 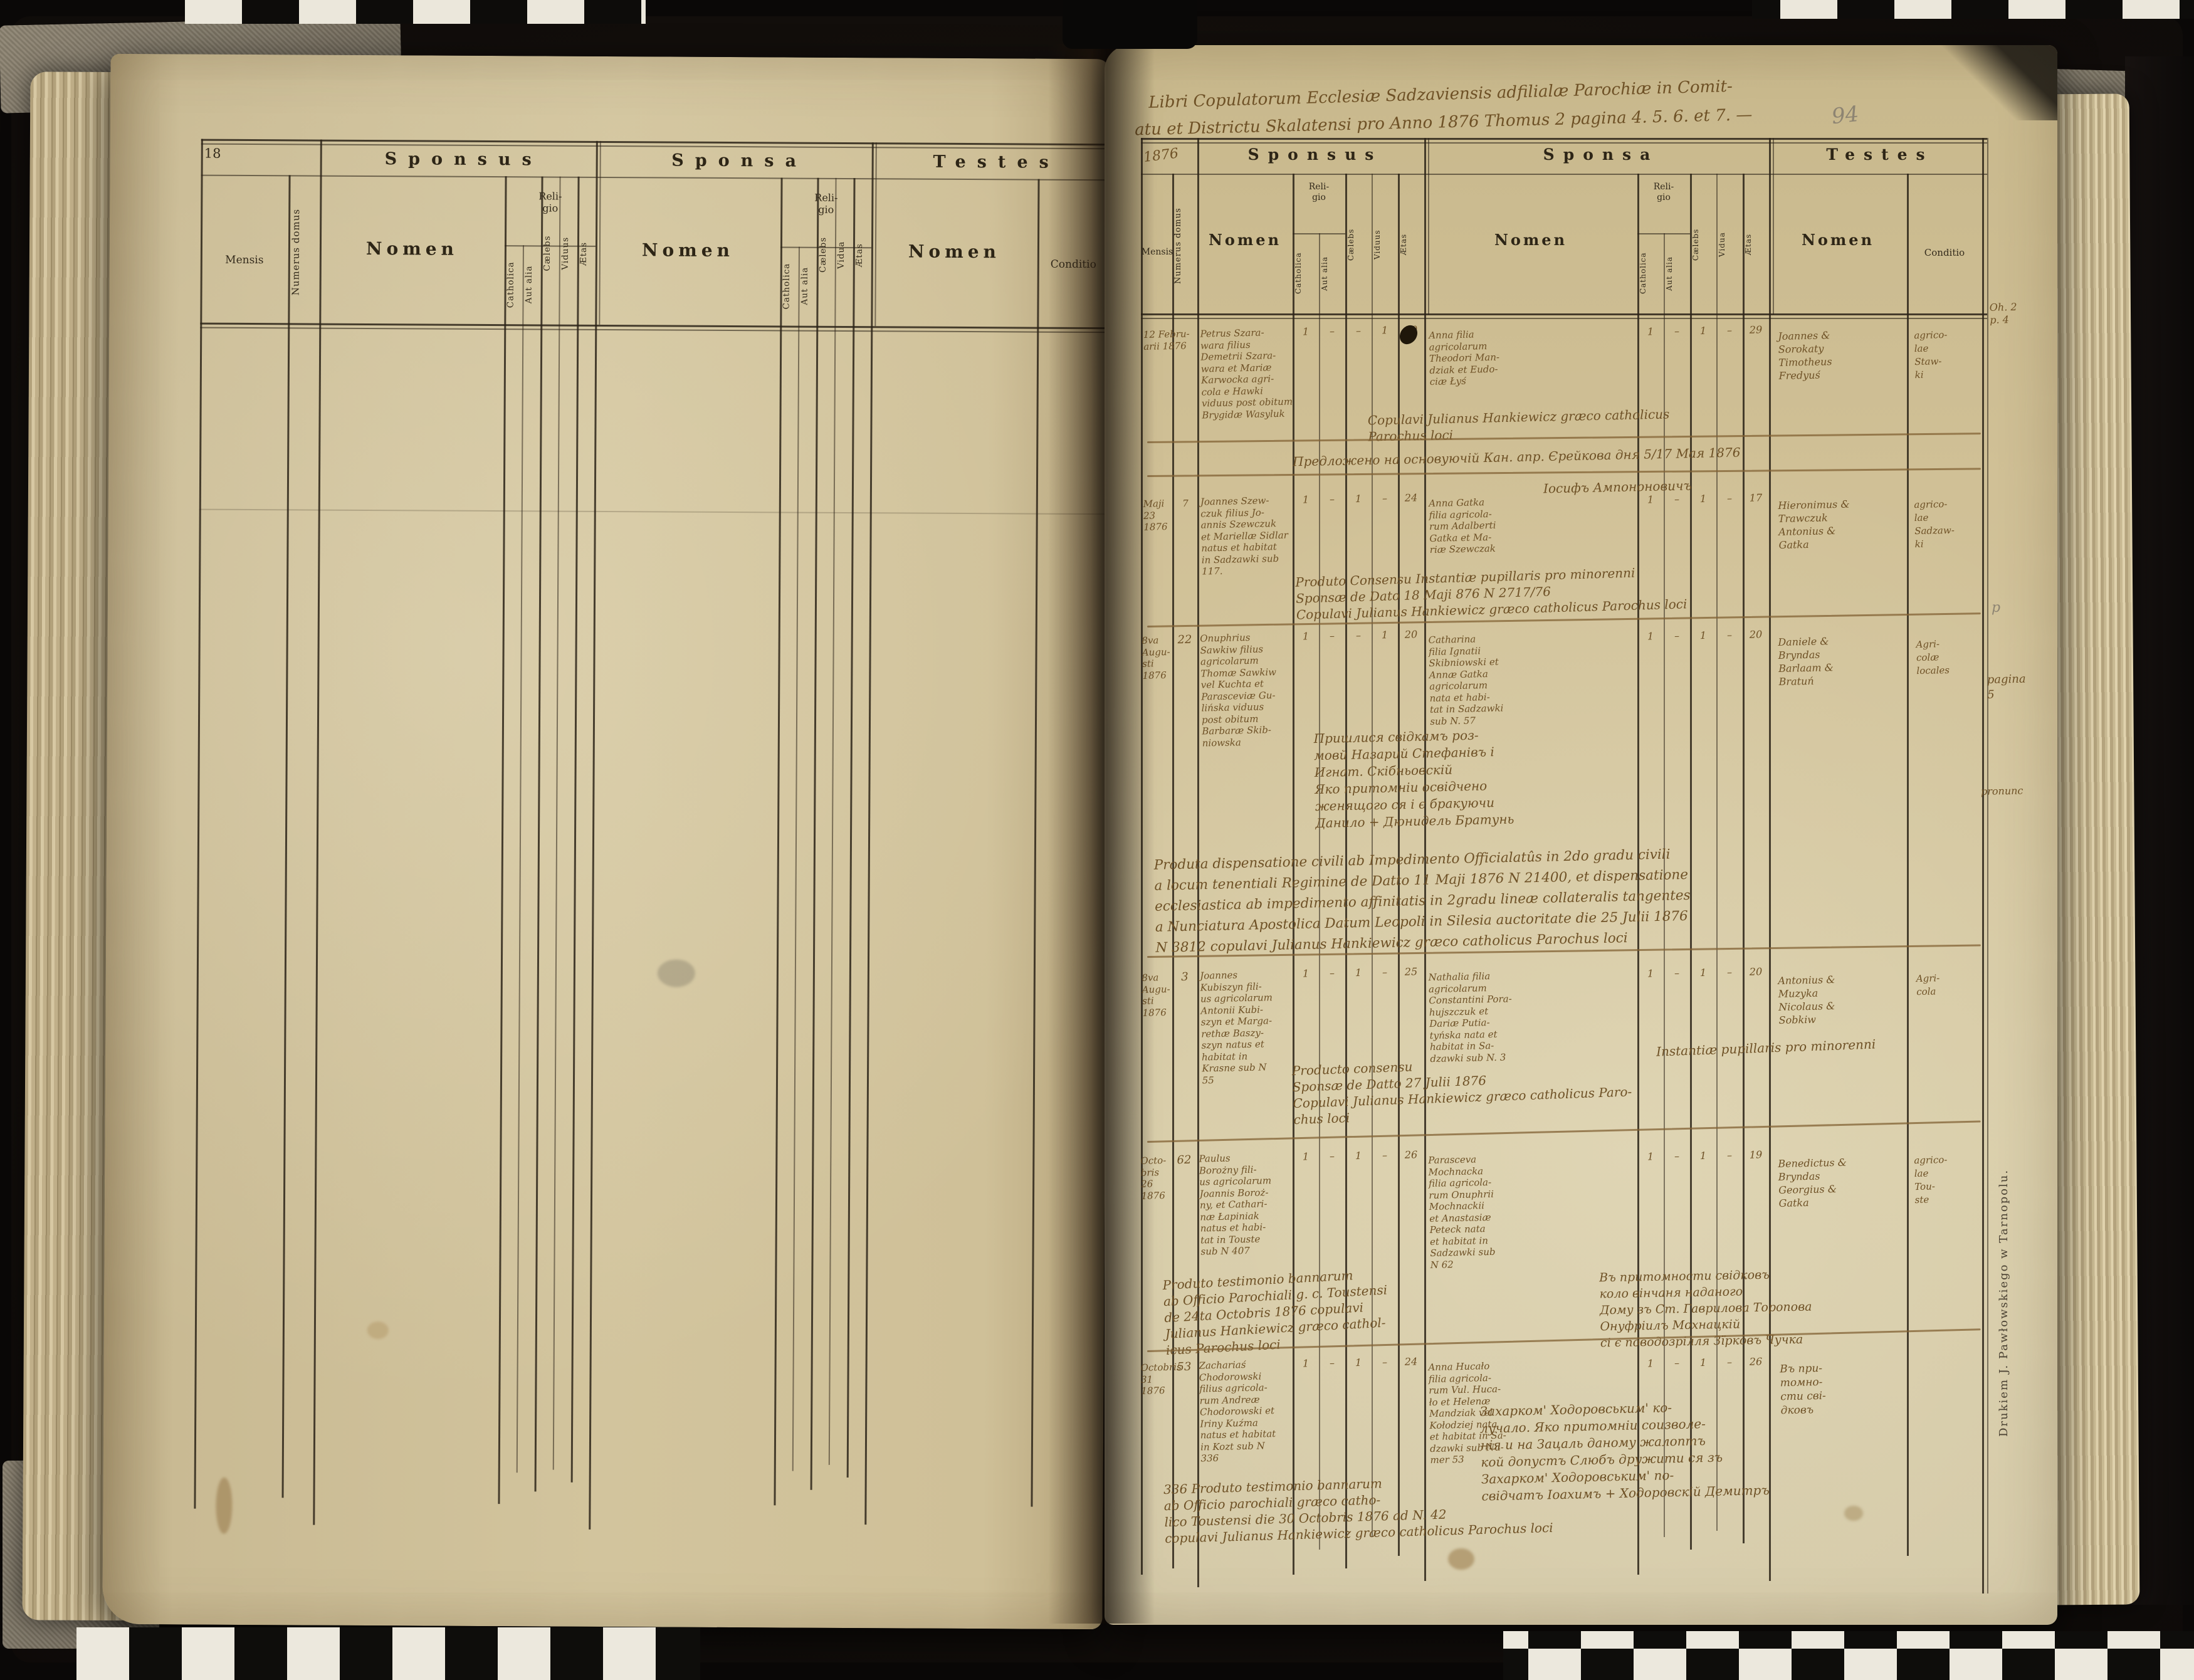 What do you see at coordinates (1812, 1183) in the screenshot?
I see `testes-text: Benedictus & Bryndas Georgius & Gatka` at bounding box center [1812, 1183].